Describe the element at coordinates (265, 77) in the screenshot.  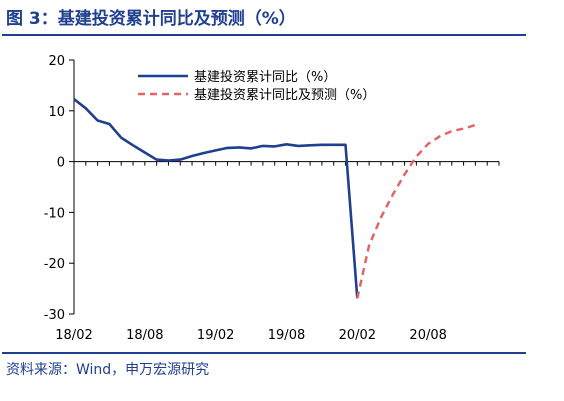
I see `legend-label: 基建投资累计同比（%）` at that location.